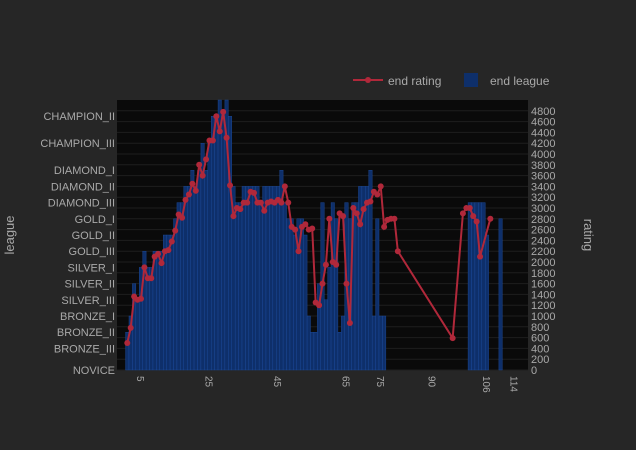 The width and height of the screenshot is (636, 450). What do you see at coordinates (79, 117) in the screenshot?
I see `league-tick-label: CHAMPION_II` at bounding box center [79, 117].